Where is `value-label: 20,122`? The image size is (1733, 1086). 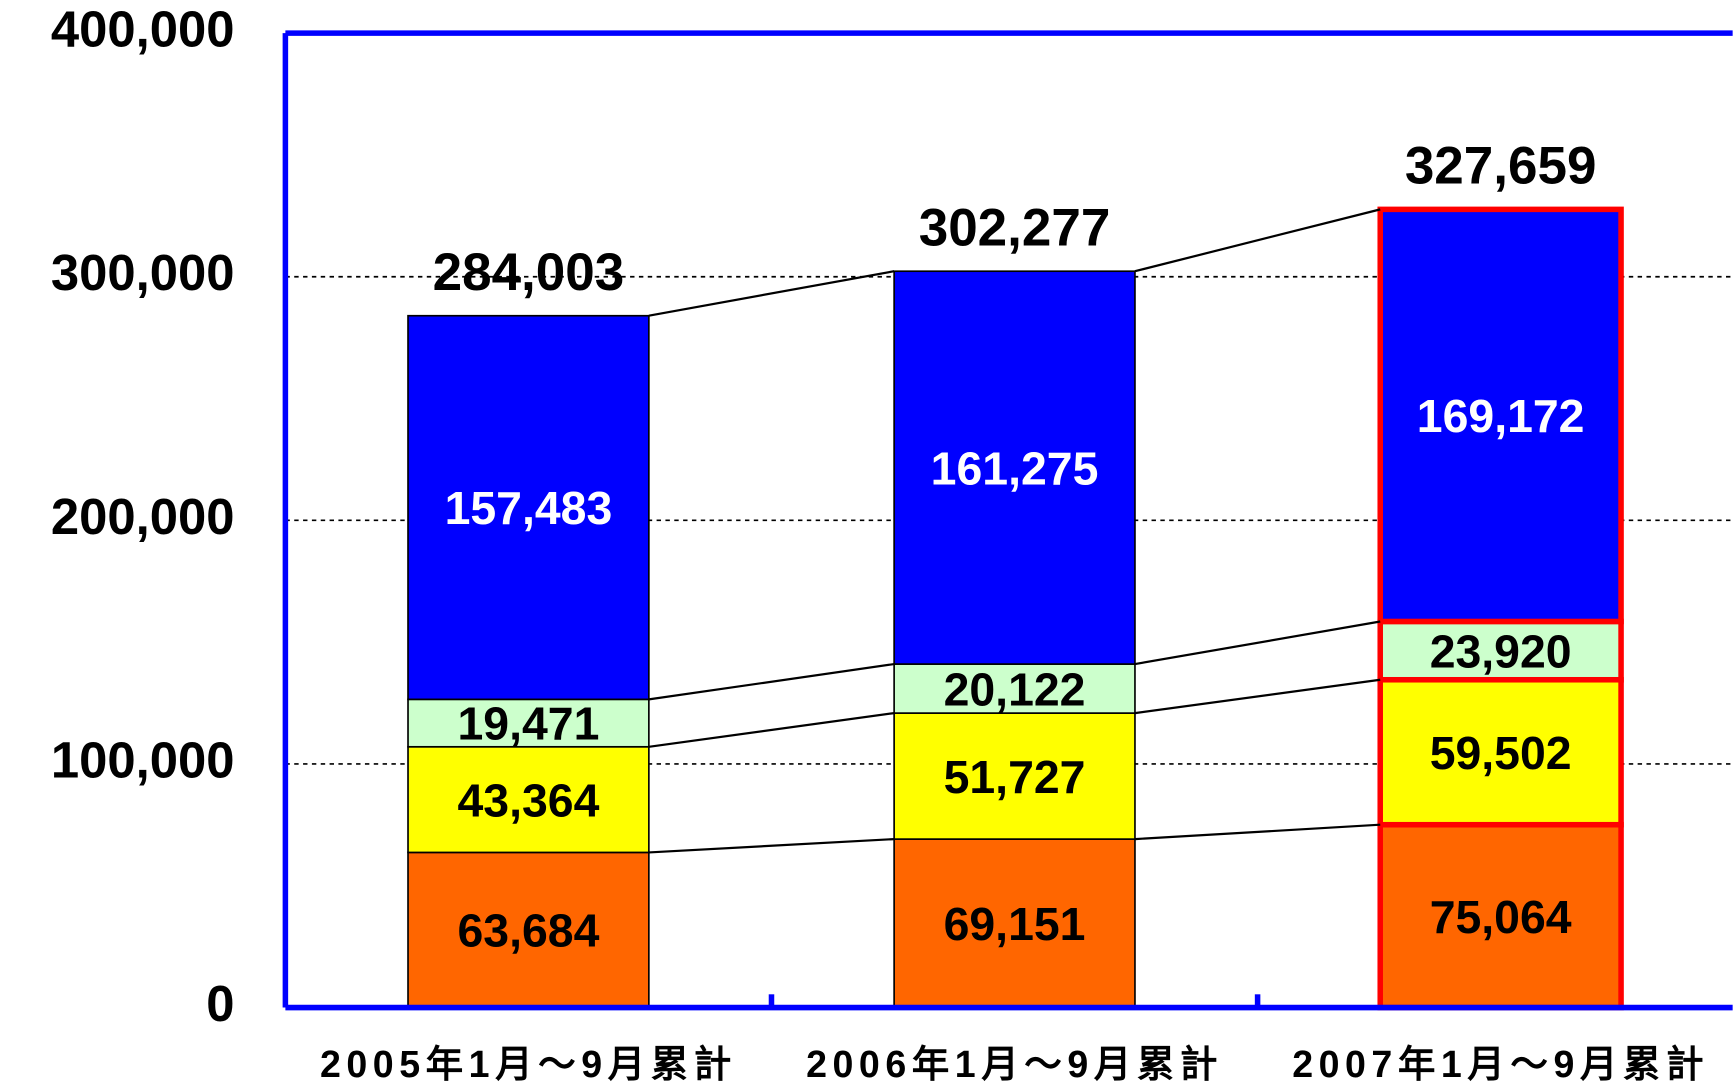
value-label: 20,122 is located at coordinates (1015, 689).